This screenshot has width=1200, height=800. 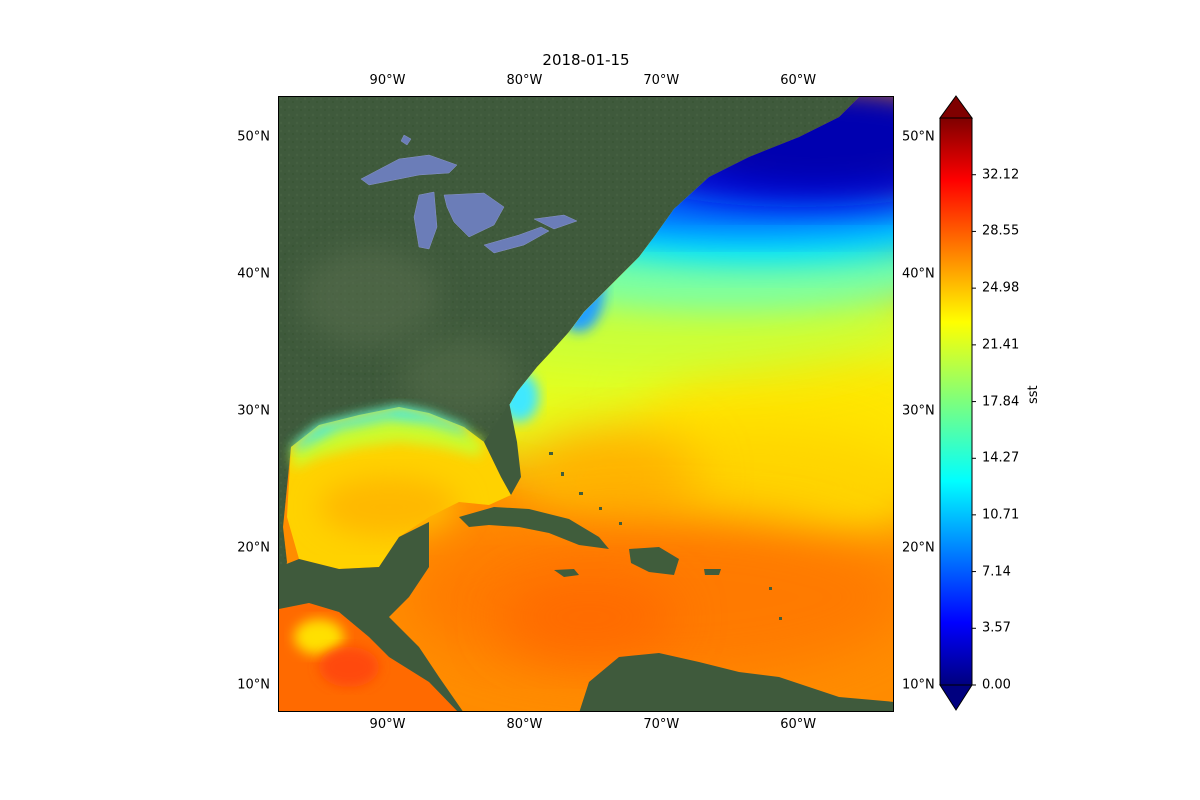 I want to click on colorbar-tick-label: 17.84, so click(x=1001, y=402).